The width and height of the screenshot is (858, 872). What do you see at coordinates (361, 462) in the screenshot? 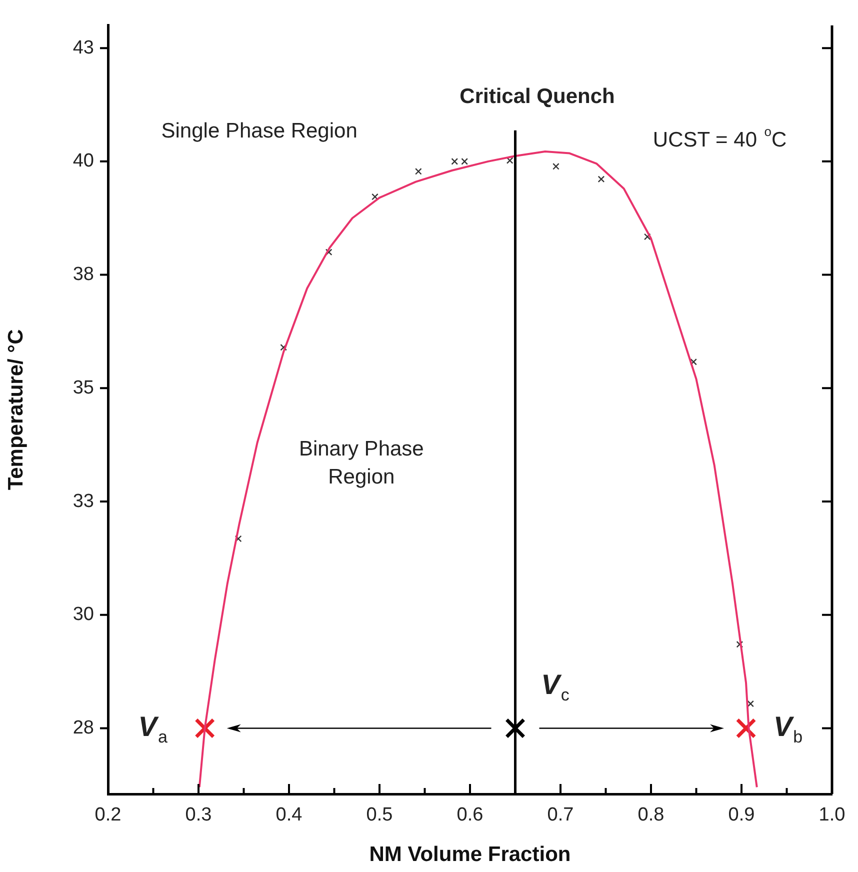
I see `annotation: Binary Phase Region` at bounding box center [361, 462].